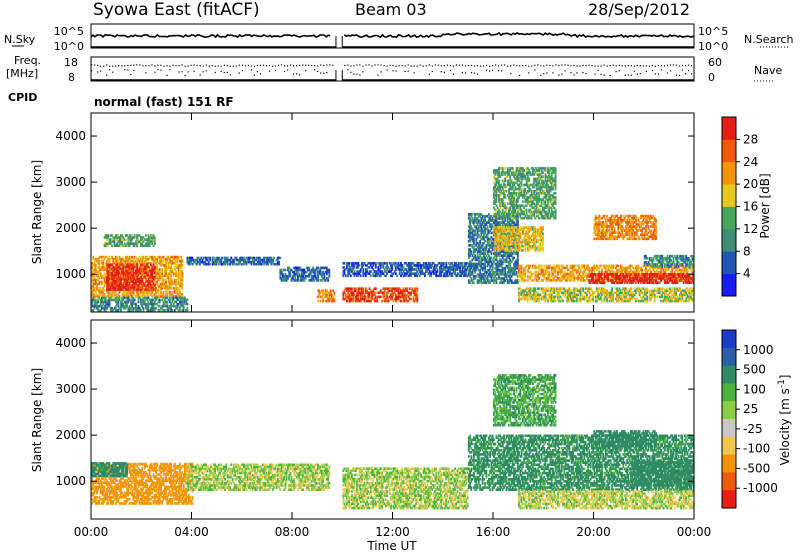  Describe the element at coordinates (176, 10) in the screenshot. I see `station-title: Syowa East (fitACF)` at that location.